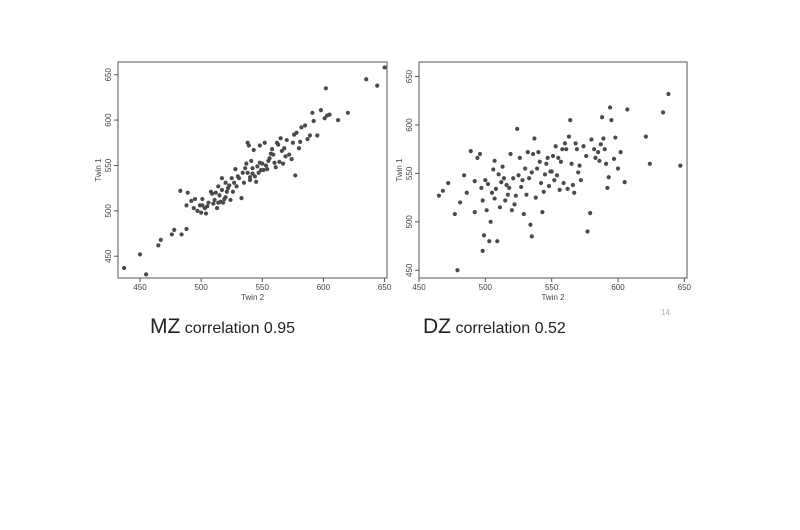 Image resolution: width=800 pixels, height=530 pixels. I want to click on dz-x-tick-label: 500, so click(486, 287).